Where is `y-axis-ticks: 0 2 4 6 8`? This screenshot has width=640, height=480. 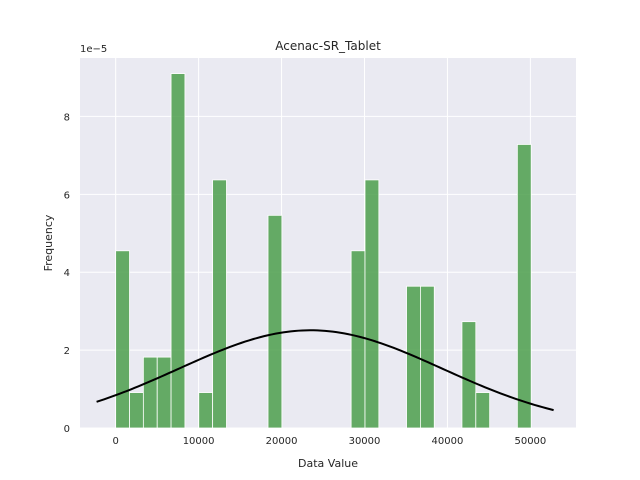
y-axis-ticks: 0 2 4 6 8 is located at coordinates (67, 273).